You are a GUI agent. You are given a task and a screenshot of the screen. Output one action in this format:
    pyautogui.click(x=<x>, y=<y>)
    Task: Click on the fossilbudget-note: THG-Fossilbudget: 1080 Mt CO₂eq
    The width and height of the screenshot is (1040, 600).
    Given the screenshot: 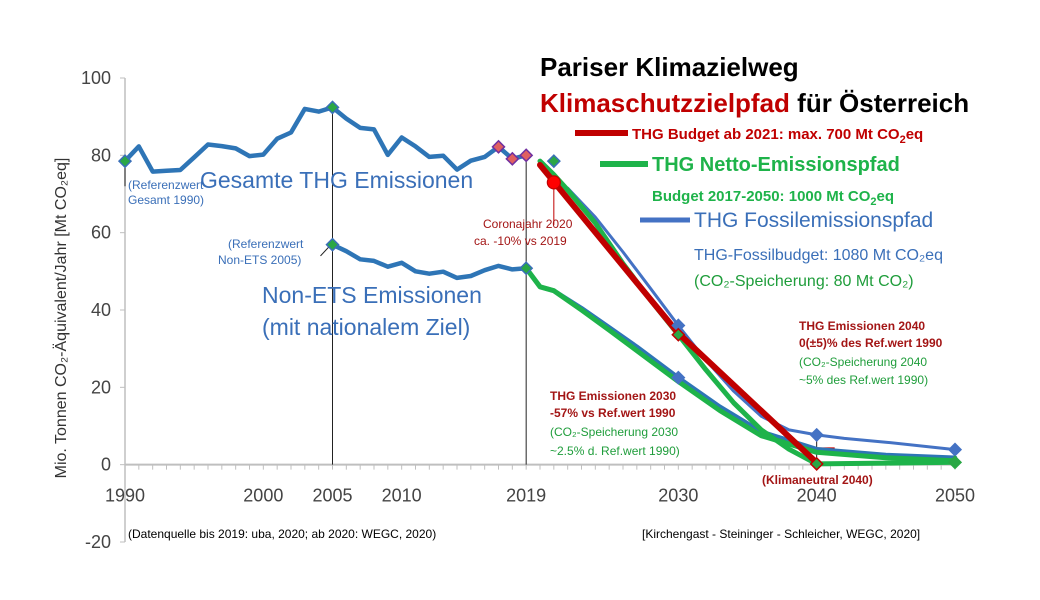 What is the action you would take?
    pyautogui.click(x=818, y=255)
    